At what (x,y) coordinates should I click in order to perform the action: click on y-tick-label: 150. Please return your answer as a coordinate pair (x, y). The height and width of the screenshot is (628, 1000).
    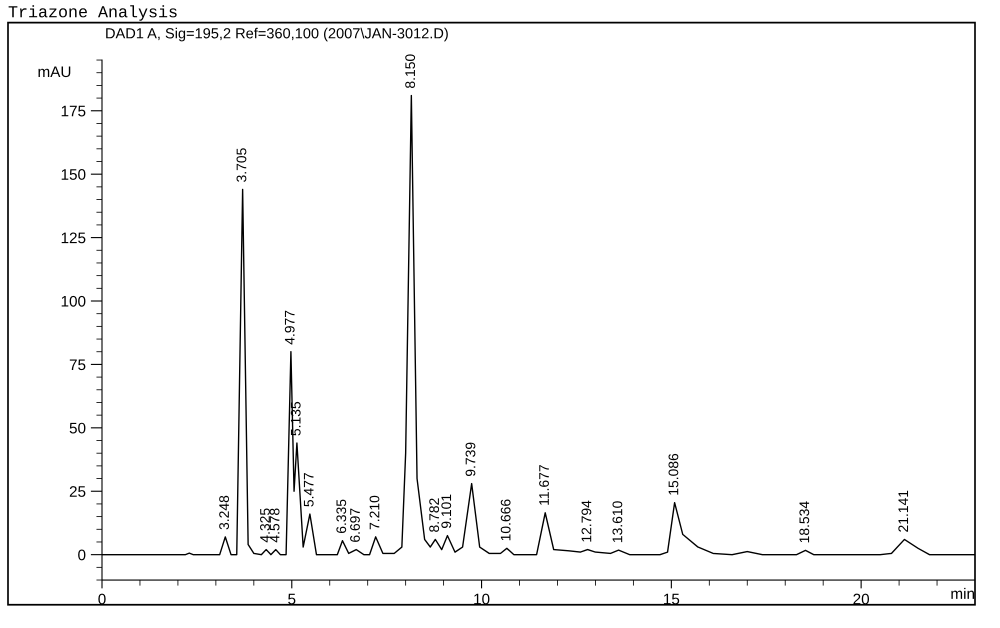
    Looking at the image, I should click on (74, 174).